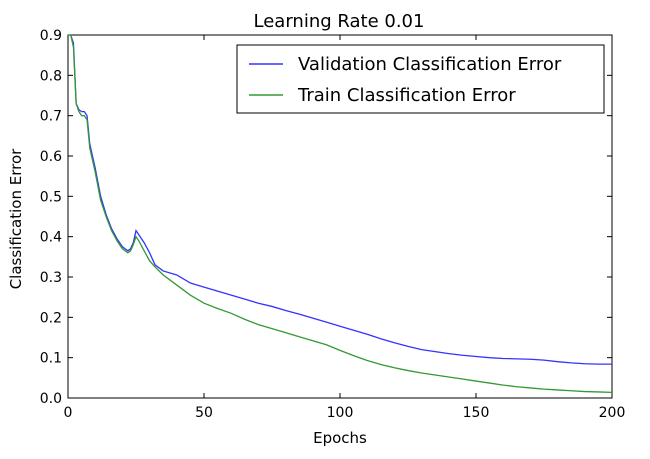 This screenshot has height=459, width=650. What do you see at coordinates (51, 399) in the screenshot?
I see `y-tick-label: 0.0` at bounding box center [51, 399].